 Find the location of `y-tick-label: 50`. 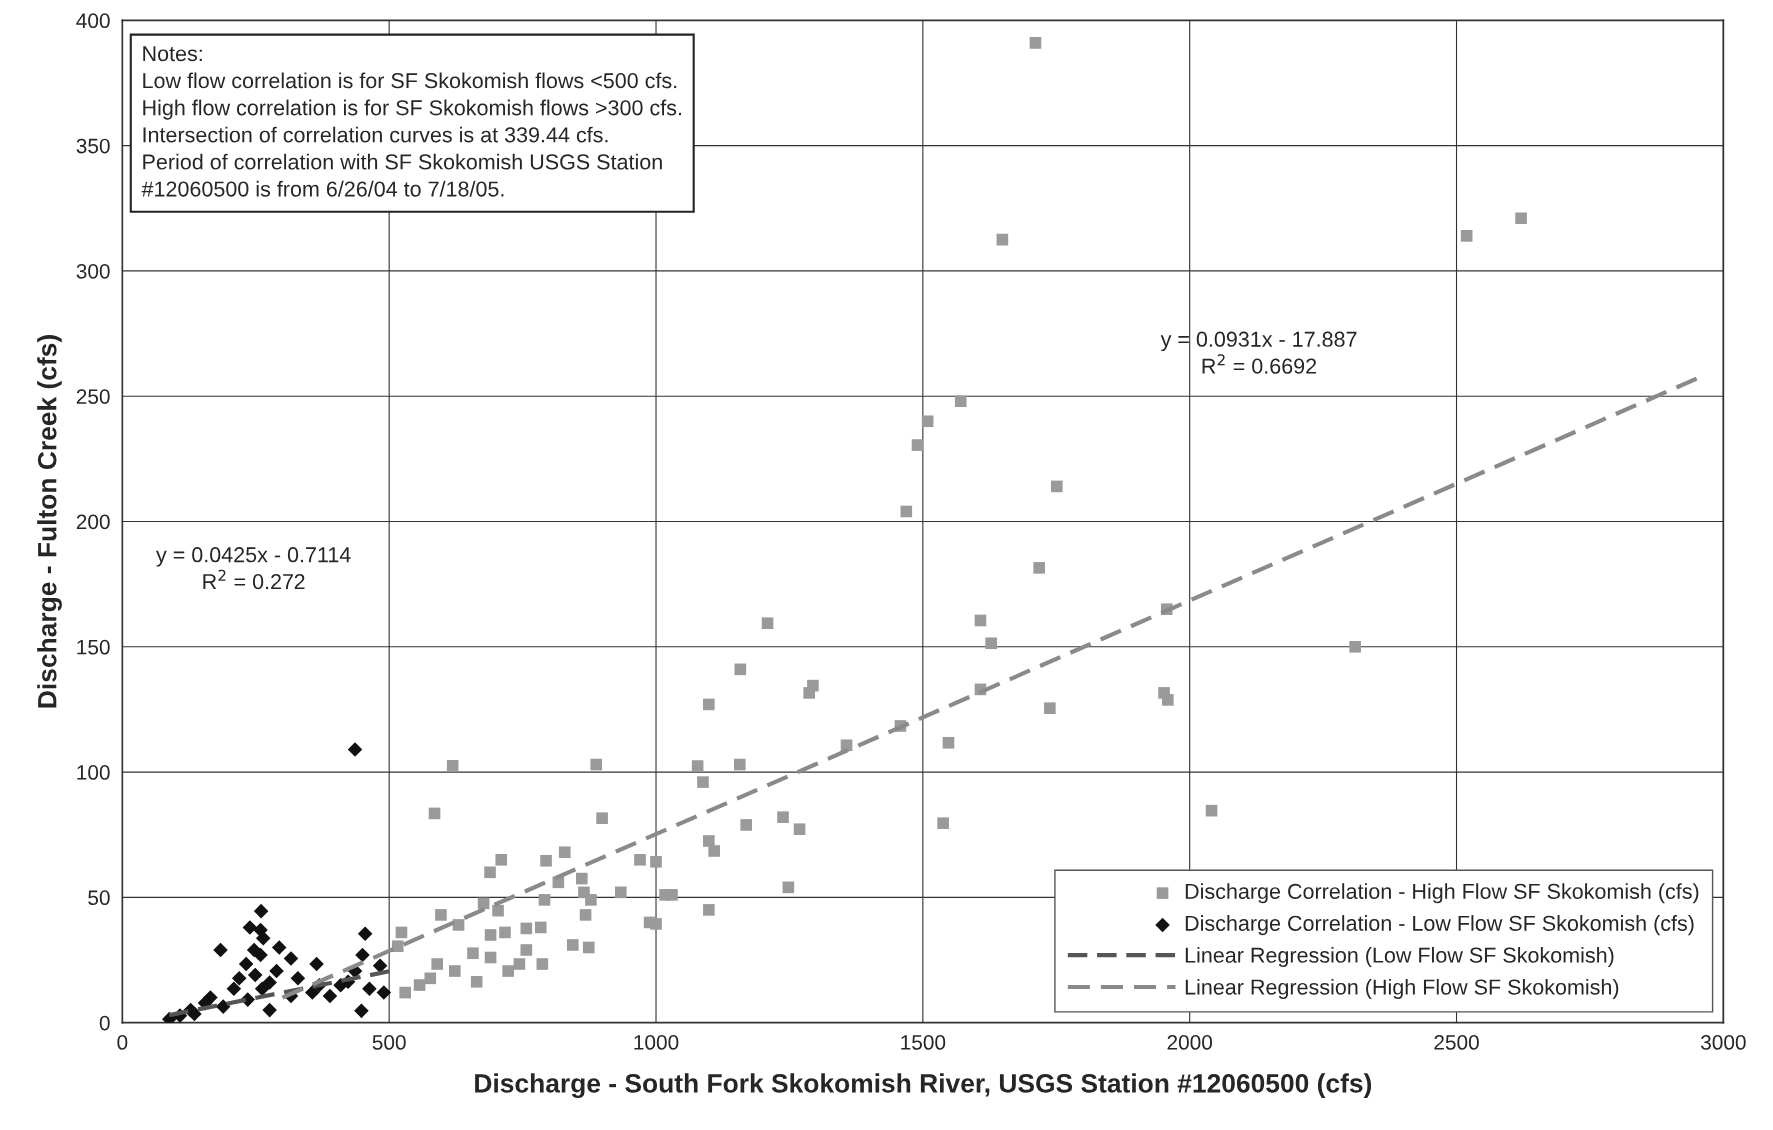

y-tick-label: 50 is located at coordinates (99, 898).